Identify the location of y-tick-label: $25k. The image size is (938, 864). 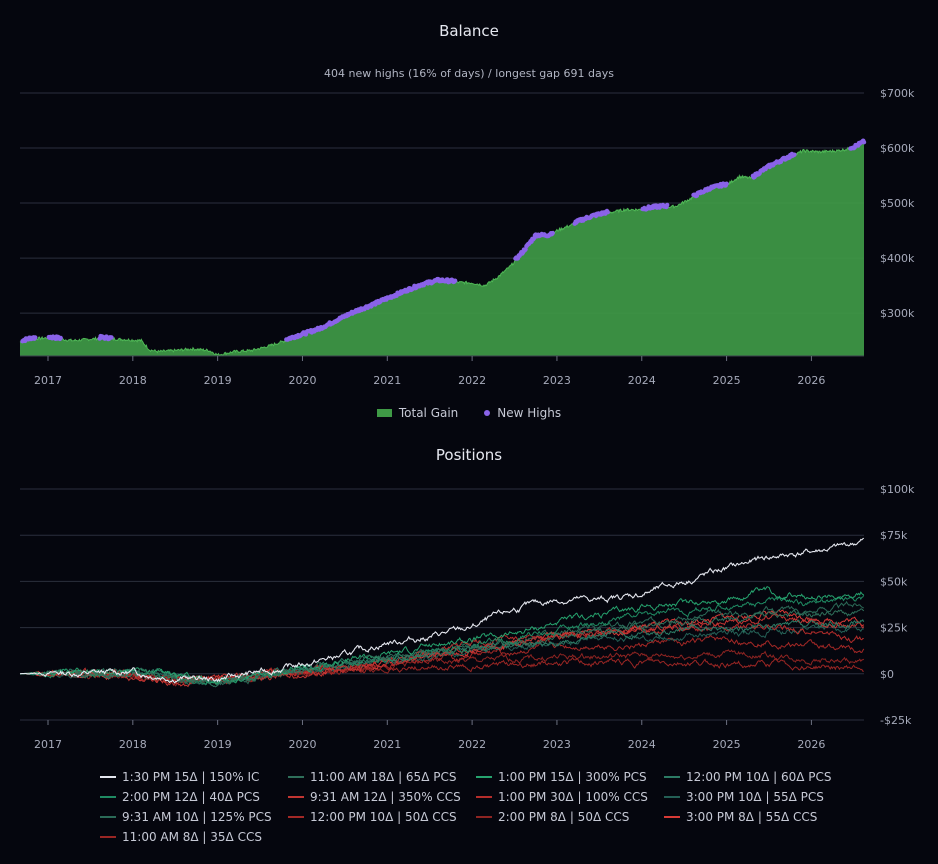
(894, 628).